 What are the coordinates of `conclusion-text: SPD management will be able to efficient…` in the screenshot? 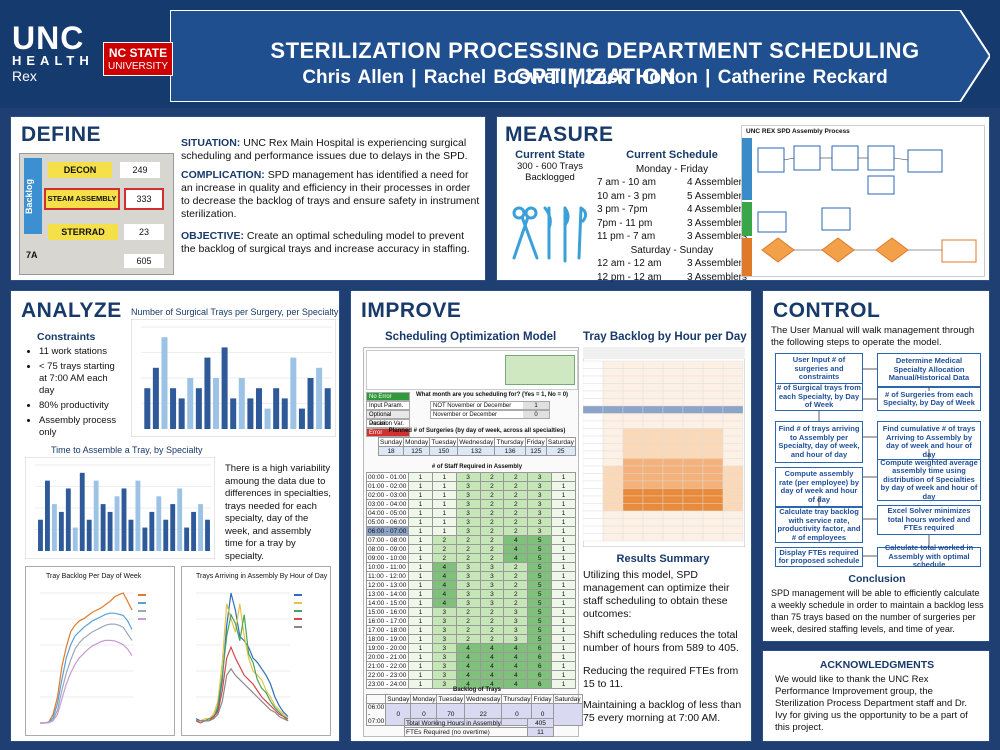 It's located at (877, 611).